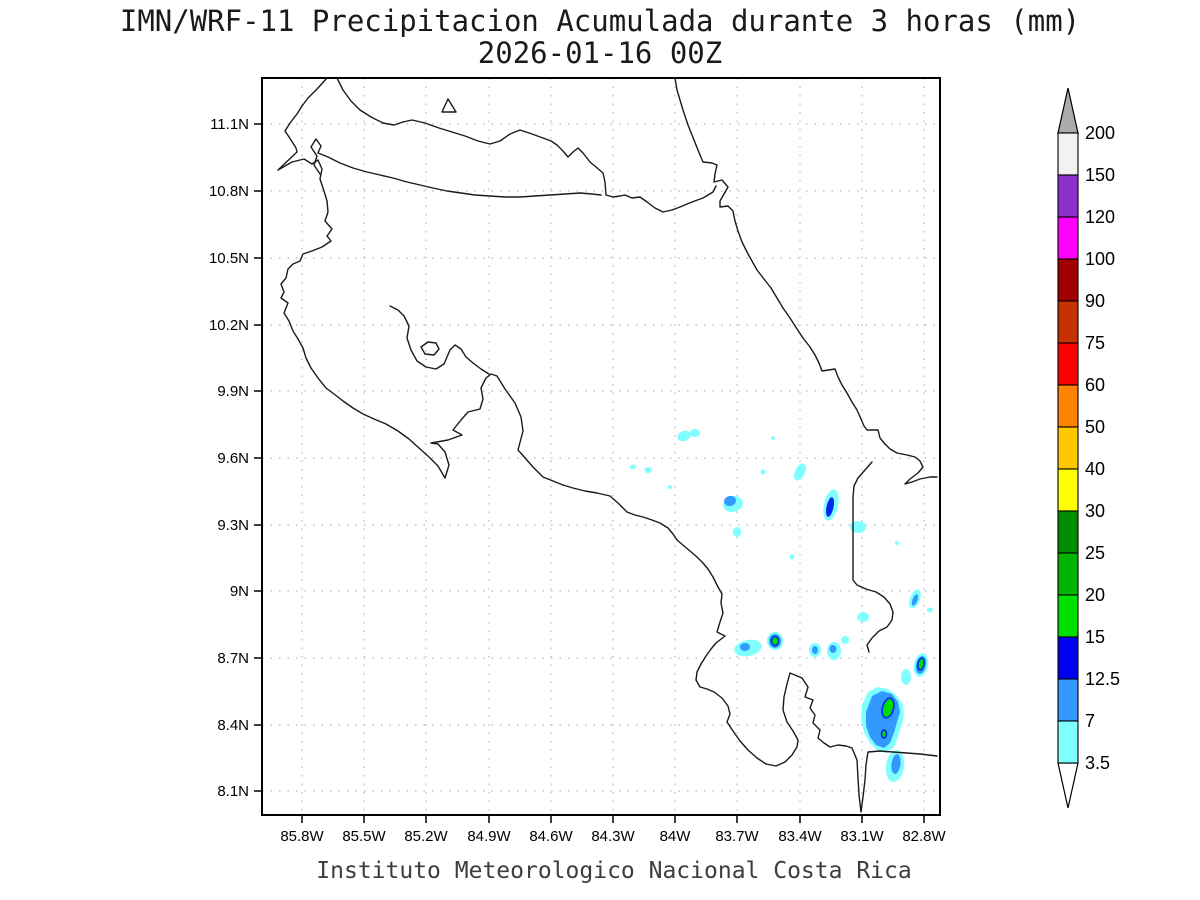 Image resolution: width=1200 pixels, height=900 pixels. I want to click on lat-tick-label: 10.8N, so click(229, 191).